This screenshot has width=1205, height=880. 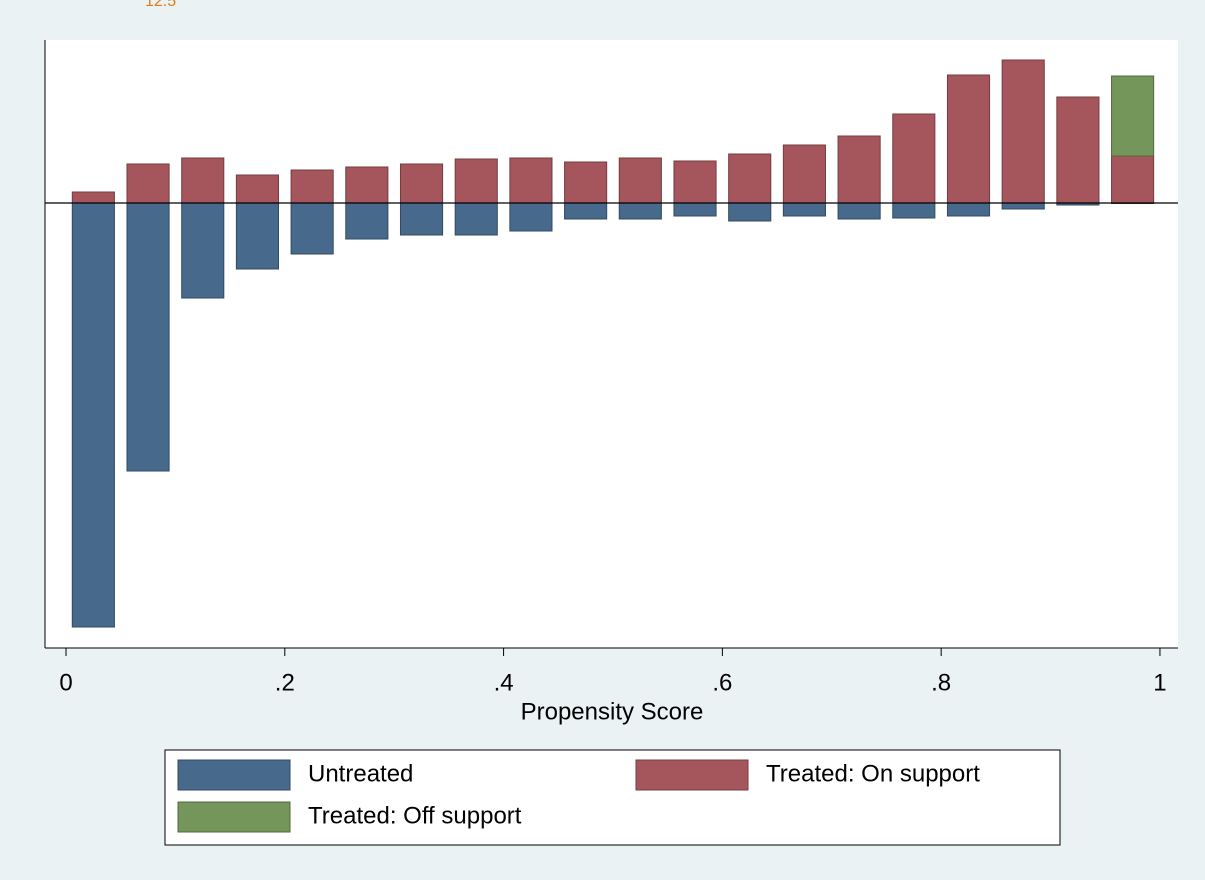 What do you see at coordinates (160, 5) in the screenshot?
I see `annotation: 12.5` at bounding box center [160, 5].